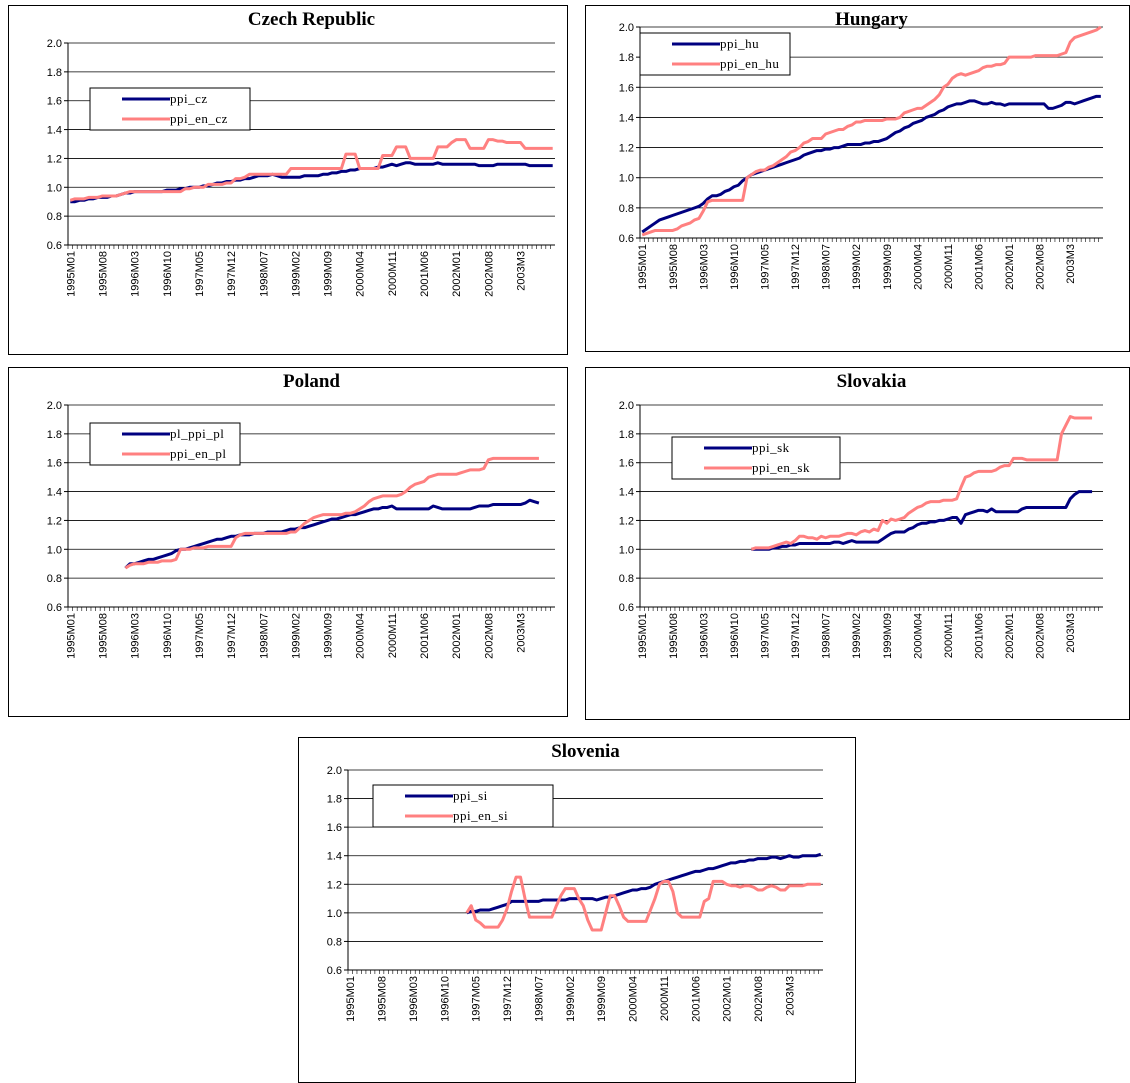  Describe the element at coordinates (771, 447) in the screenshot. I see `legend-label: ppi_sk` at that location.